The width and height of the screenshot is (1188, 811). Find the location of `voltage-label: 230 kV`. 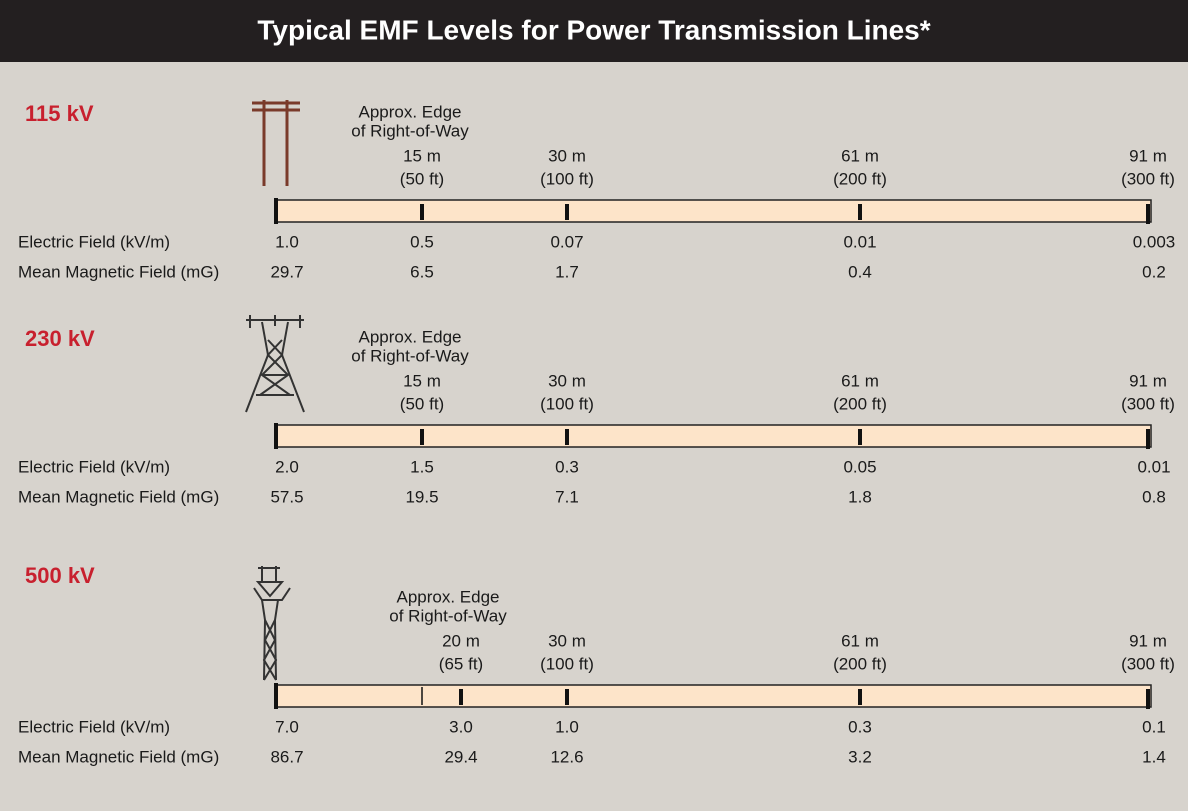

voltage-label: 230 kV is located at coordinates (60, 338).